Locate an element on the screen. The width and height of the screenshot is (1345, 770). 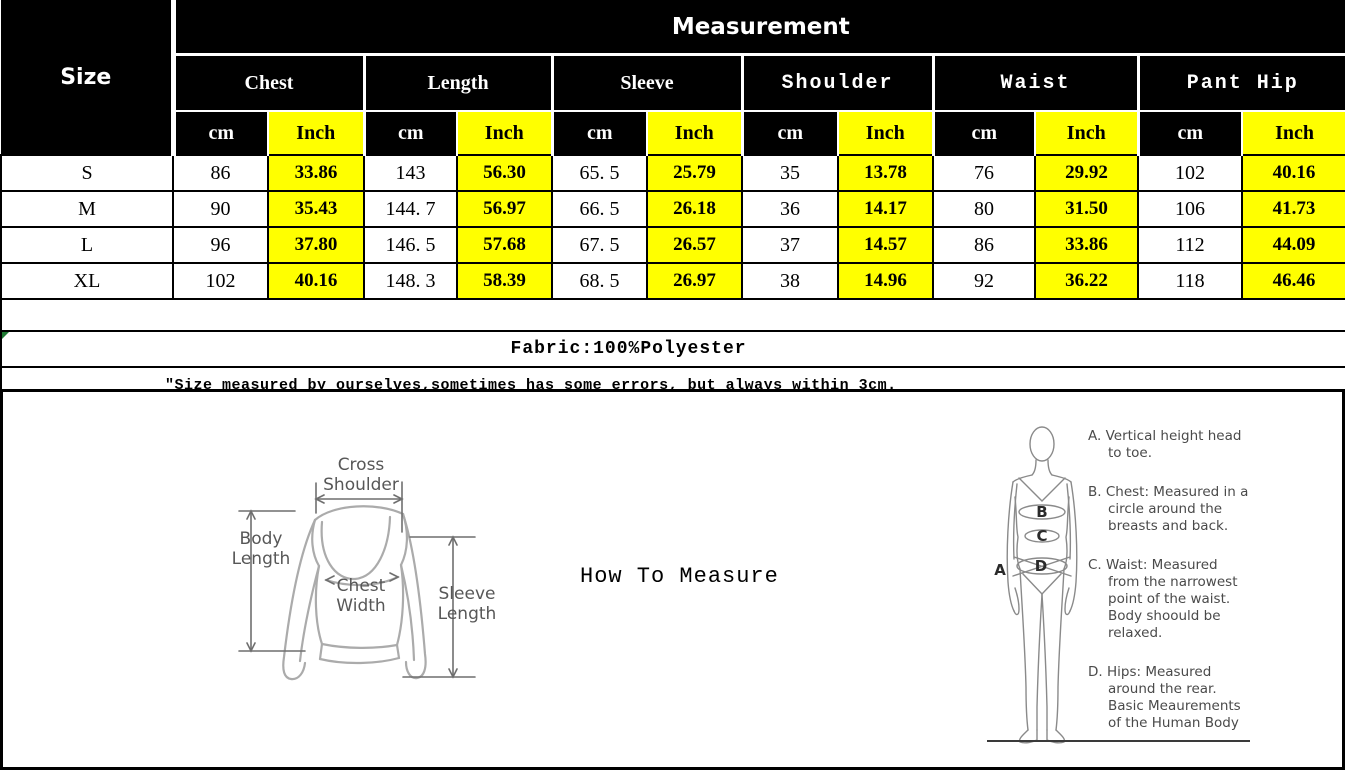
guide-item-a: A. Vertical height head to toe. is located at coordinates (1165, 444).